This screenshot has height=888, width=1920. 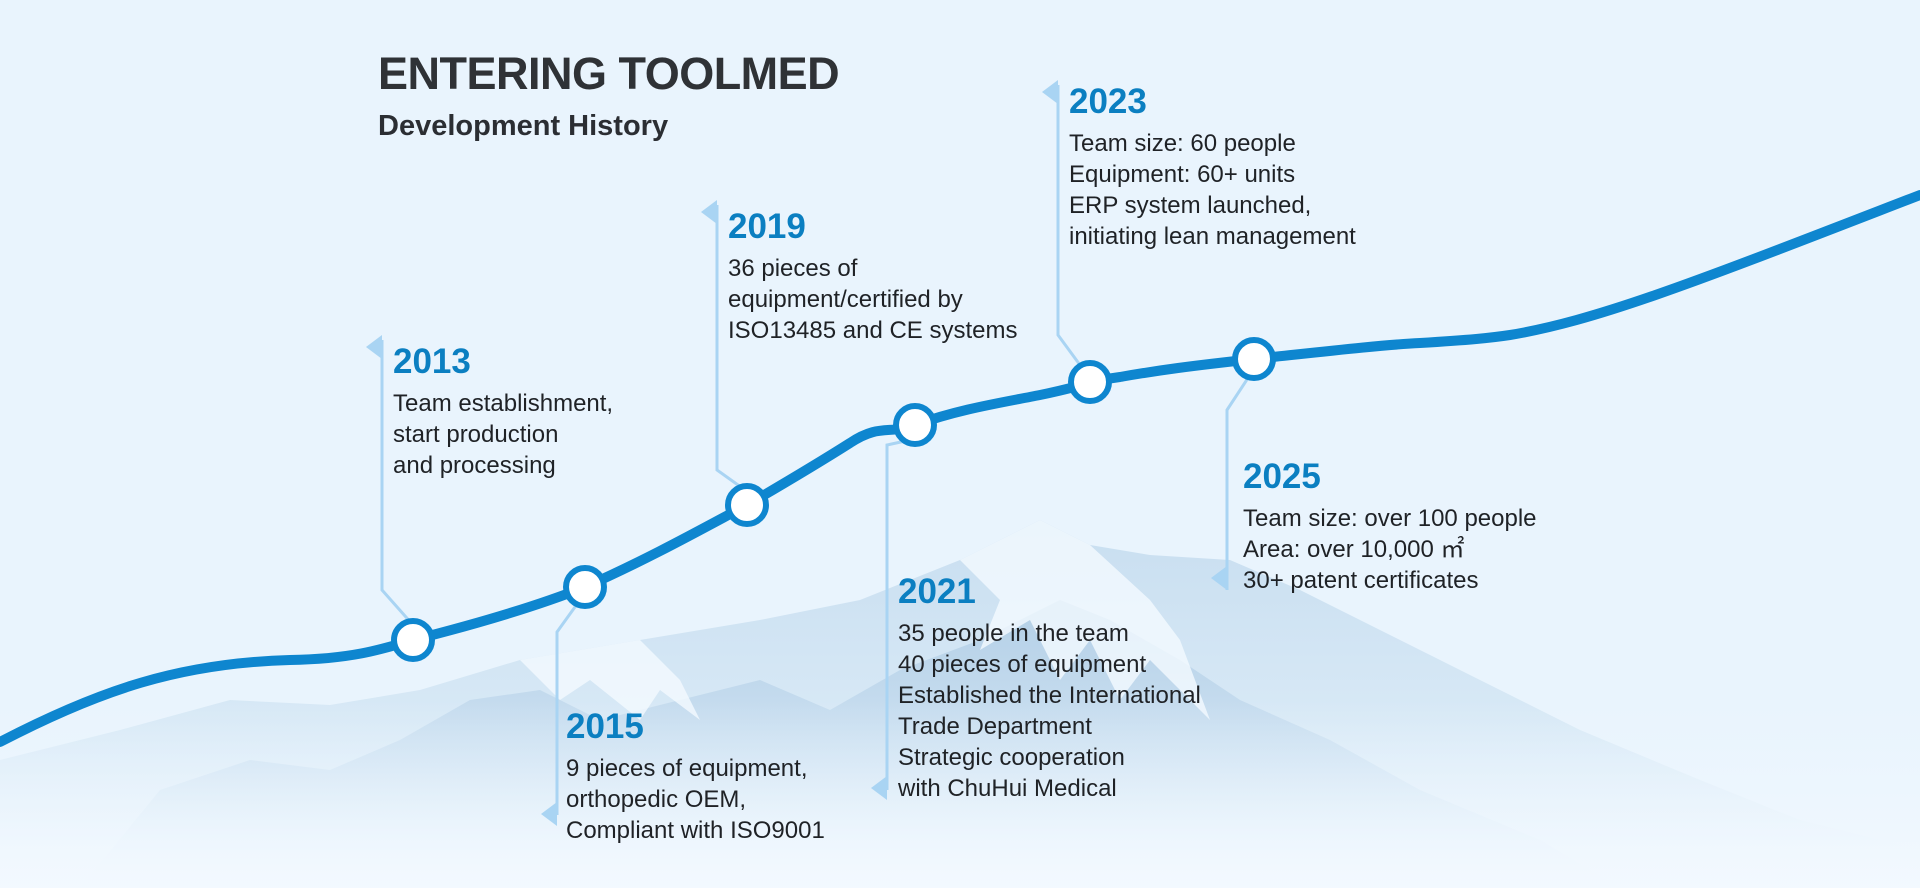 What do you see at coordinates (767, 226) in the screenshot?
I see `milestone-year: 2019` at bounding box center [767, 226].